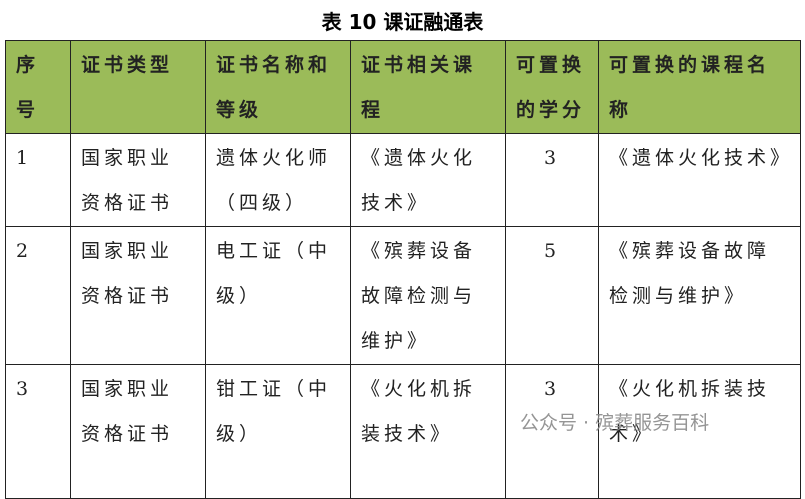  I want to click on header-cell: 序号, so click(38, 87).